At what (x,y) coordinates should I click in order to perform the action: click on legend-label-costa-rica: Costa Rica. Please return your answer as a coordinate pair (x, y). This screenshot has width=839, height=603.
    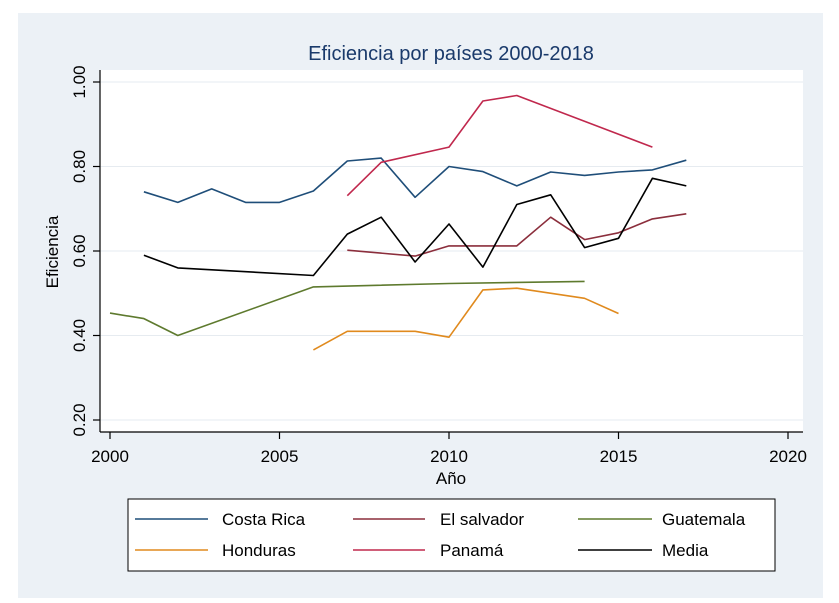
    Looking at the image, I should click on (264, 519).